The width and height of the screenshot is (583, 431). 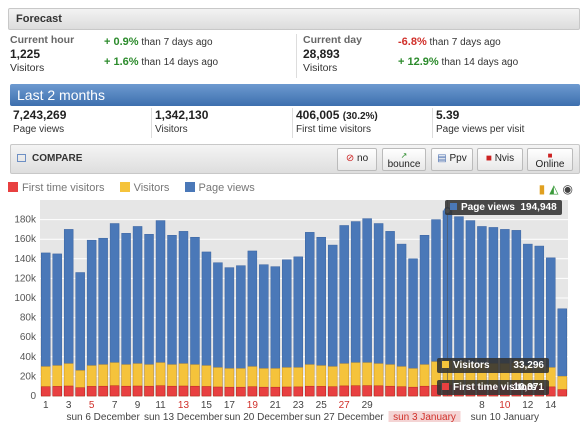 I want to click on tooltip-label: Visitors, so click(x=471, y=365).